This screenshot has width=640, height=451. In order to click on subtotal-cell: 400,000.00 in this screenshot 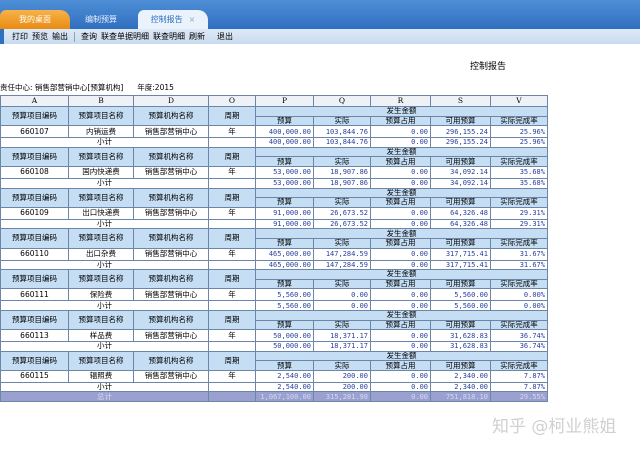, I will do `click(284, 142)`.